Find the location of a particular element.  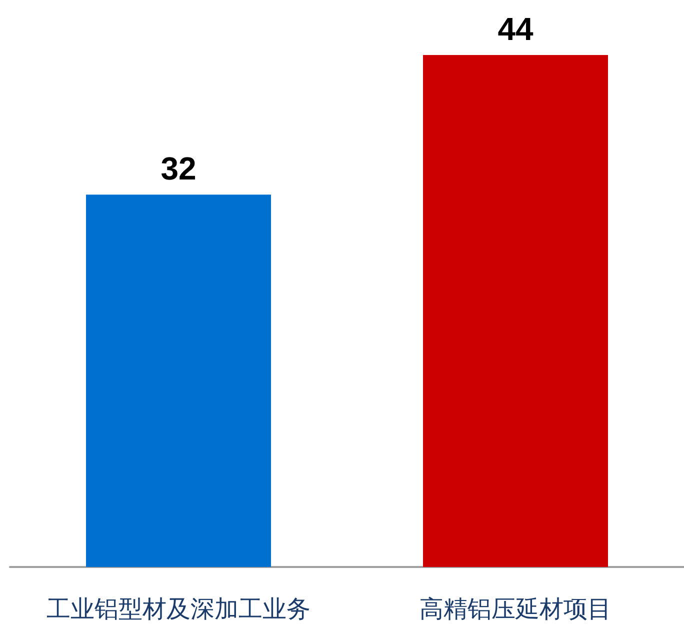

data-label: 44 is located at coordinates (516, 29).